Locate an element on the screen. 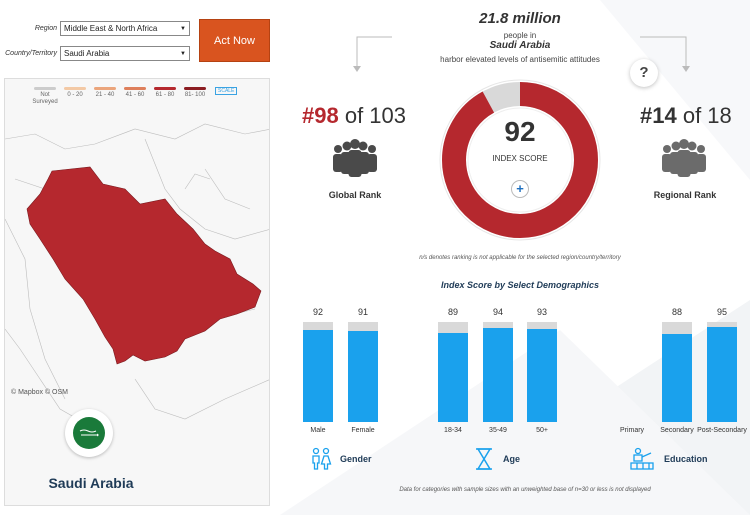  saudi-flag-icon is located at coordinates (89, 433).